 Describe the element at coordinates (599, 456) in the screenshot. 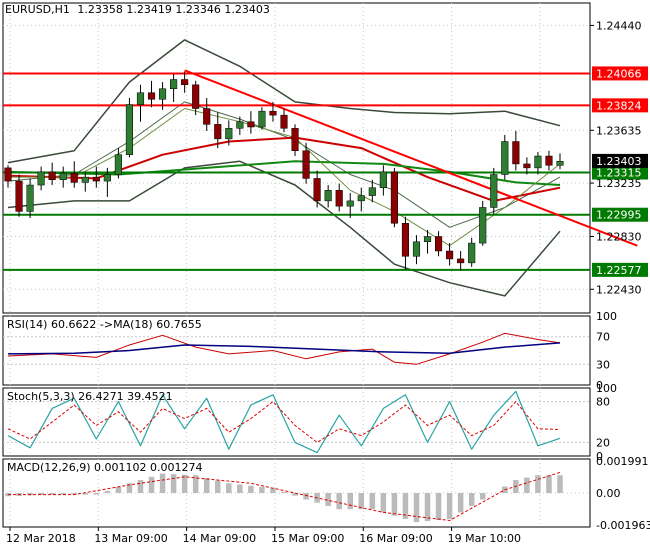

I see `stoch-tick-label: 0` at that location.